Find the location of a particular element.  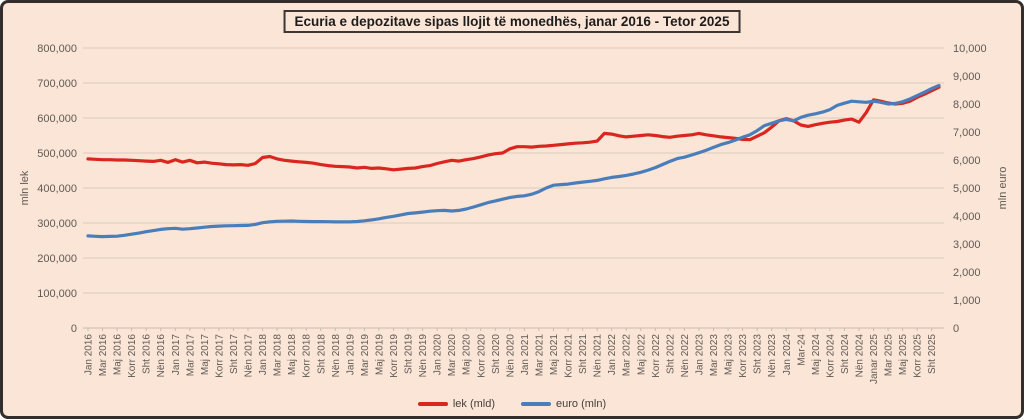

y-axis-tick-label-left: 0 is located at coordinates (74, 329).